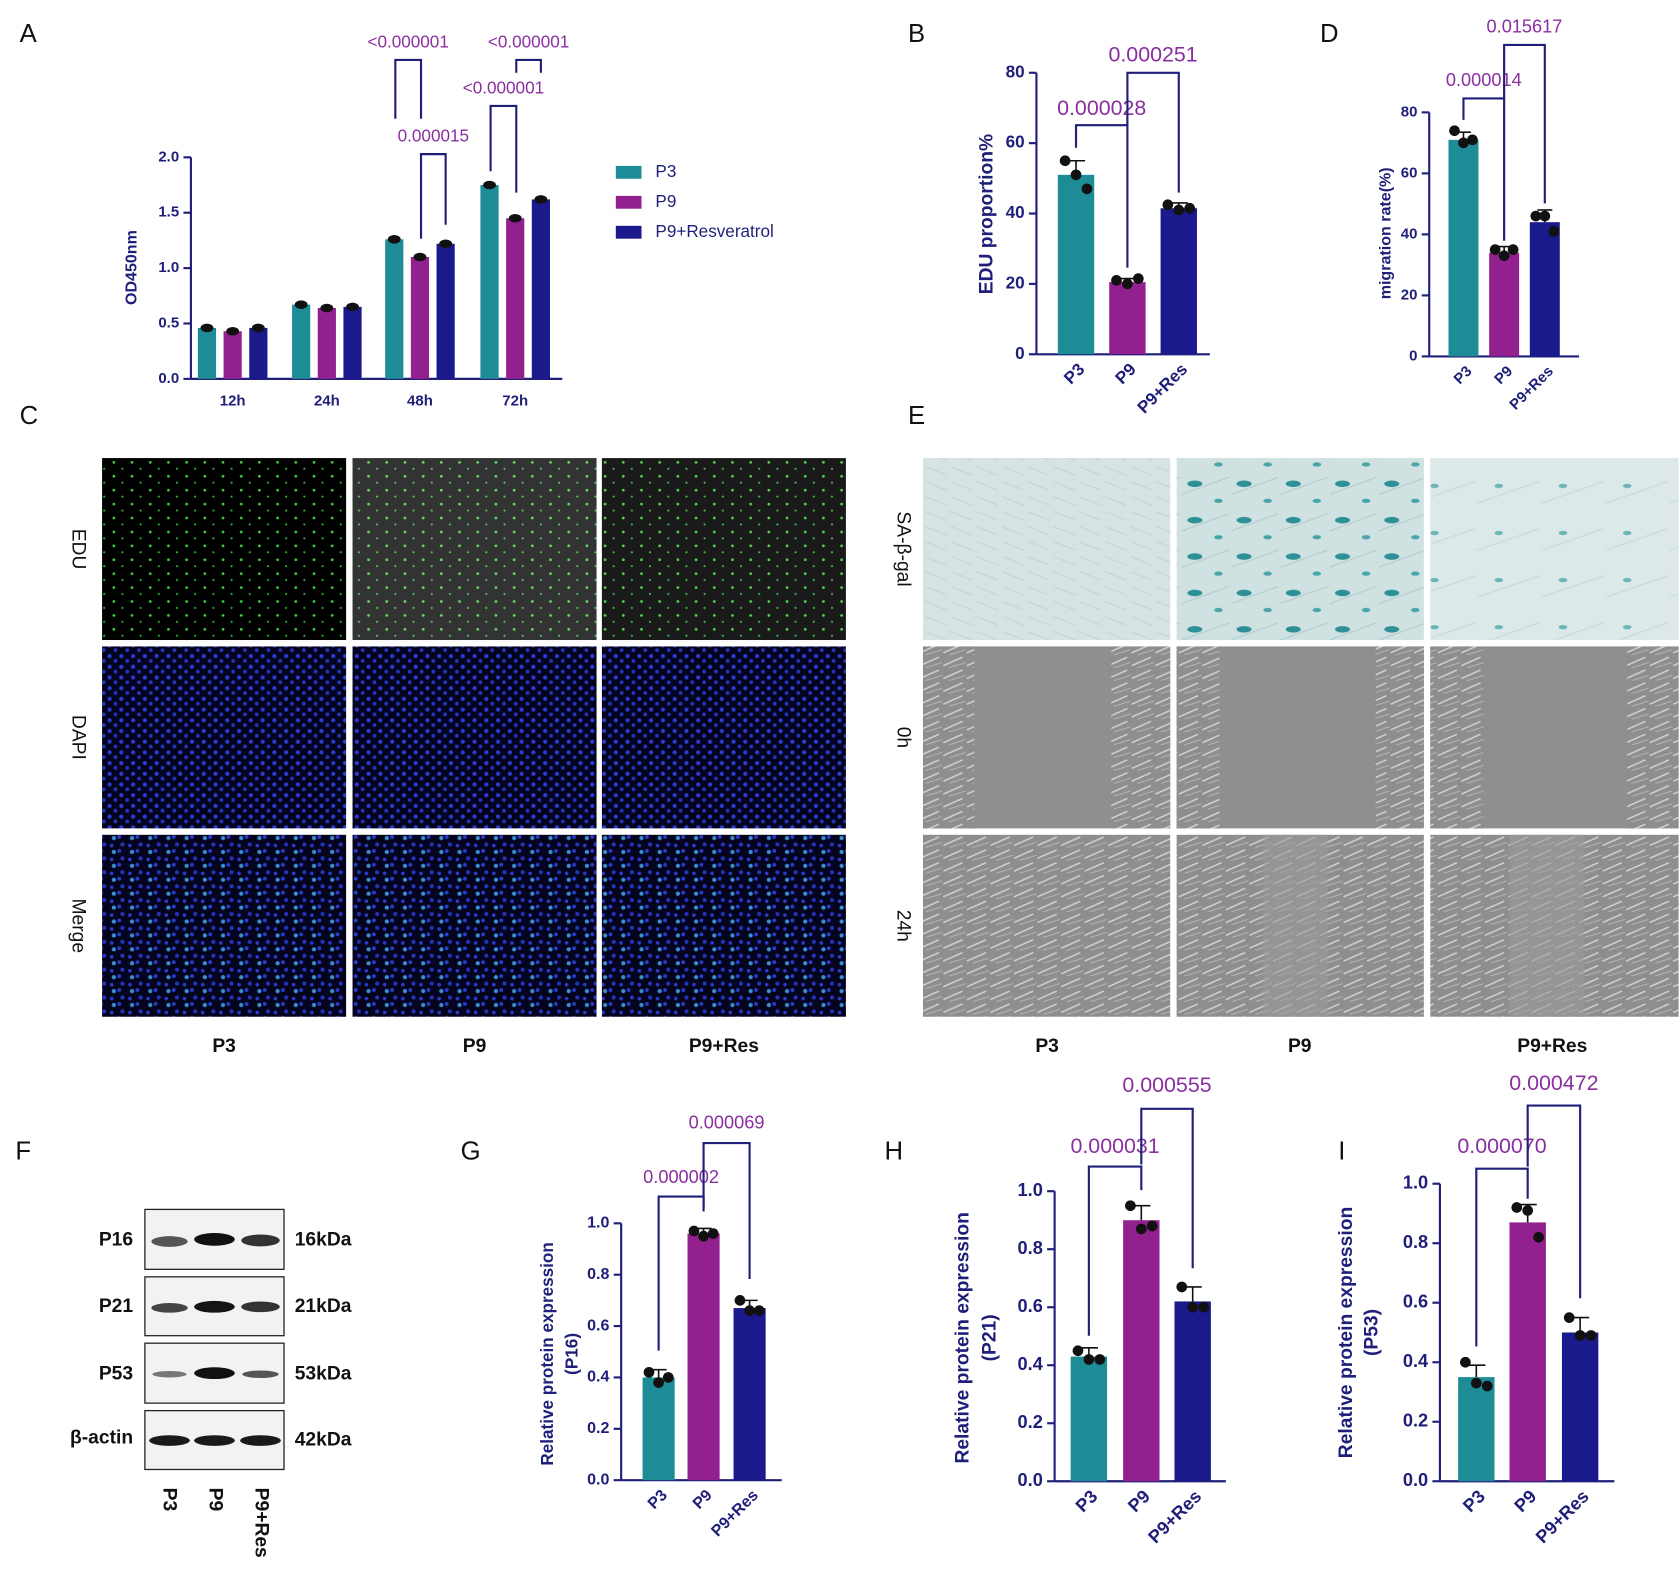  What do you see at coordinates (214, 1500) in the screenshot?
I see `lane-label: P9` at bounding box center [214, 1500].